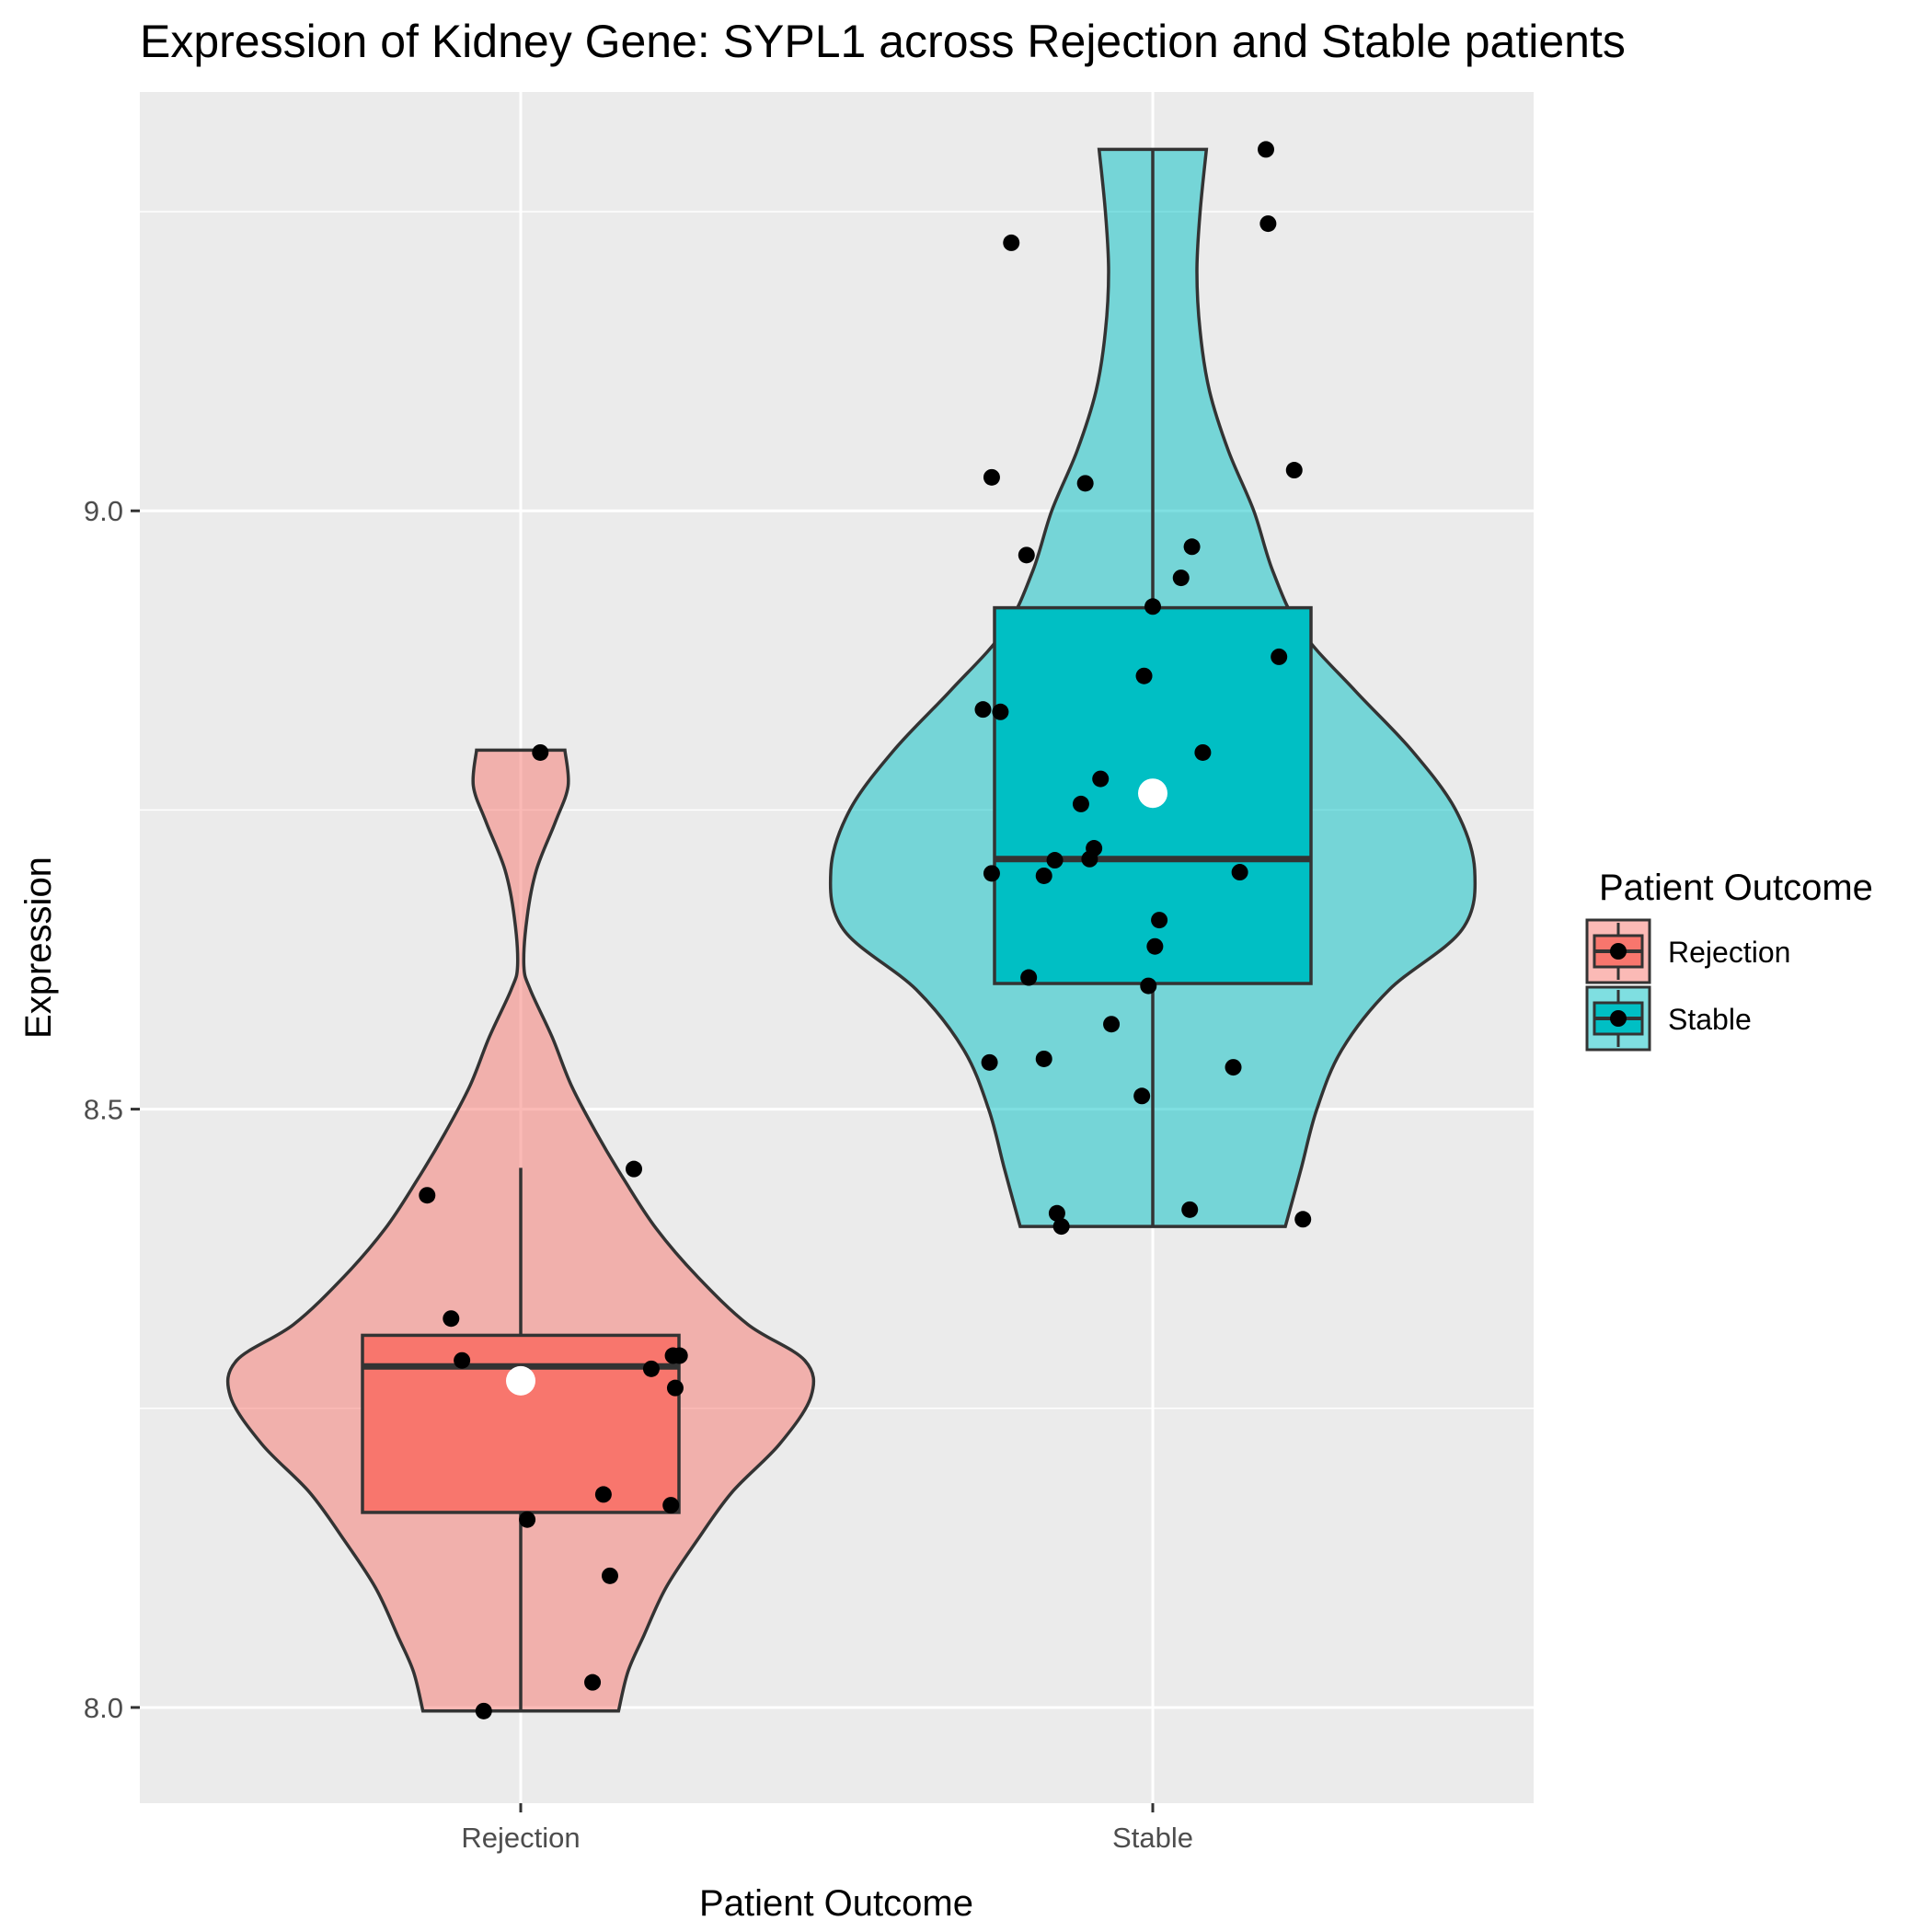  What do you see at coordinates (1152, 793) in the screenshot?
I see `mean-point-stable` at bounding box center [1152, 793].